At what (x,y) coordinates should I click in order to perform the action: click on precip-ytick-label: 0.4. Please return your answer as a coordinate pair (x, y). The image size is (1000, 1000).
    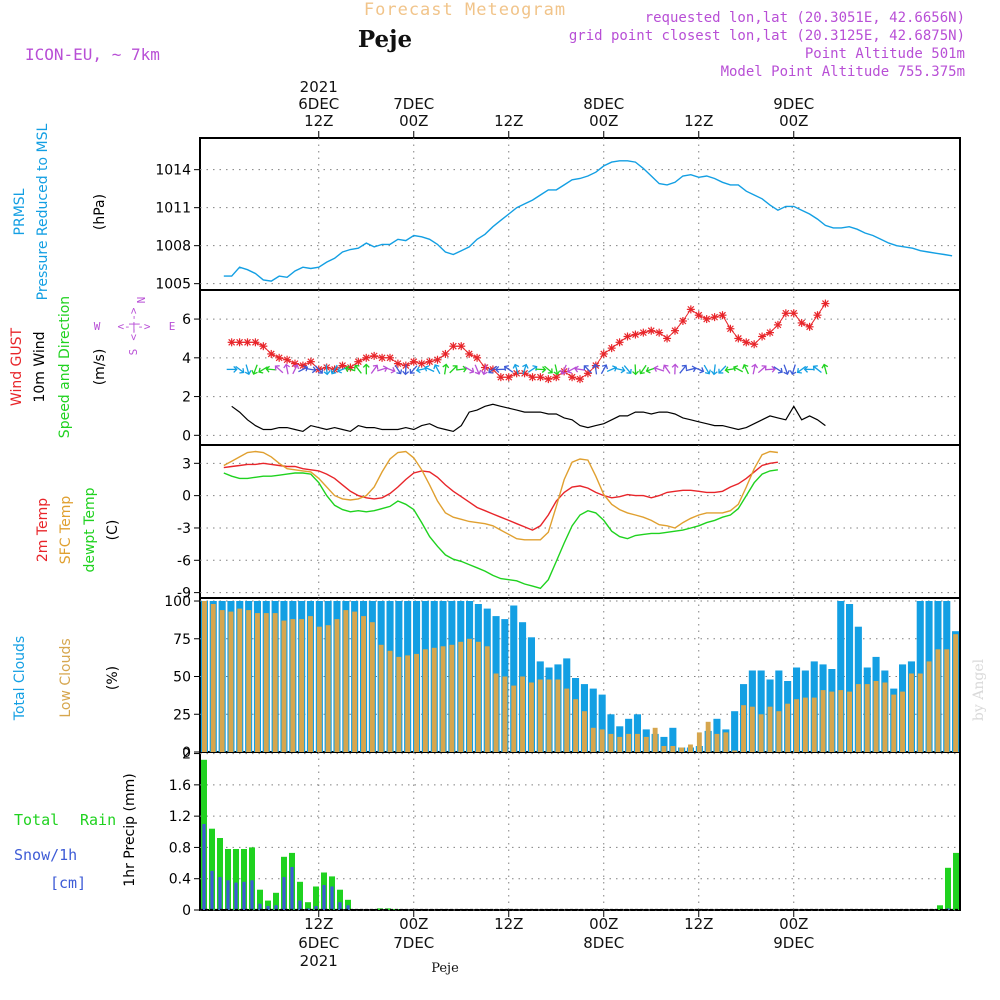
    Looking at the image, I should click on (180, 880).